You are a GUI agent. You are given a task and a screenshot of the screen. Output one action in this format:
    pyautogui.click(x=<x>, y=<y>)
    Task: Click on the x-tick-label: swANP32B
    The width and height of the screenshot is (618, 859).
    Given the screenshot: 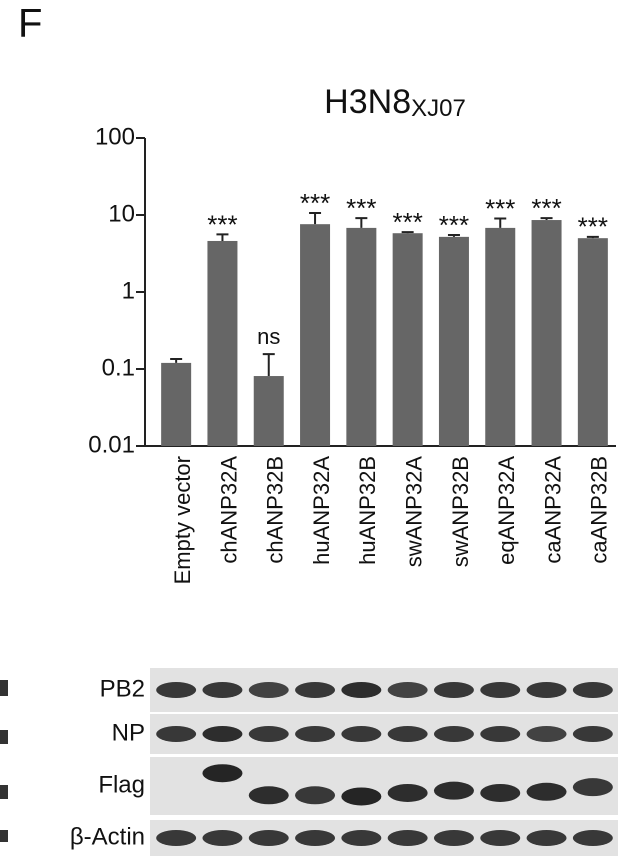 What is the action you would take?
    pyautogui.click(x=460, y=511)
    